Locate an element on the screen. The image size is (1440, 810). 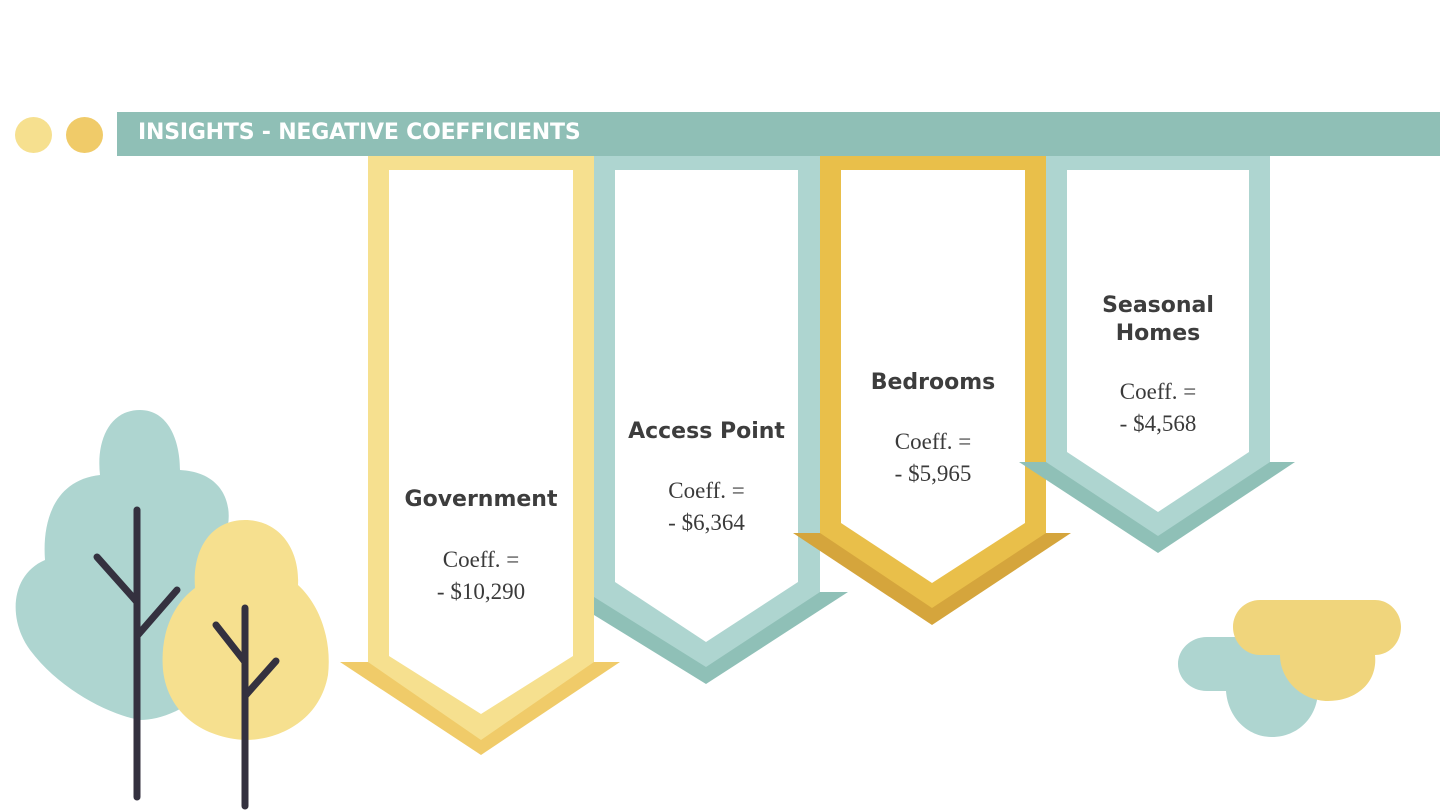
coeff-value-access-point: - $6,364 is located at coordinates (706, 522).